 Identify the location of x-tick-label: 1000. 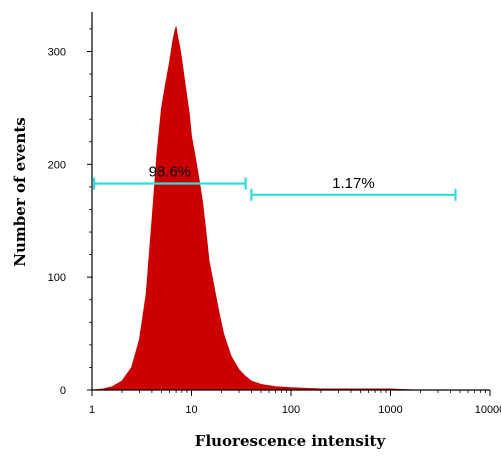
(390, 410).